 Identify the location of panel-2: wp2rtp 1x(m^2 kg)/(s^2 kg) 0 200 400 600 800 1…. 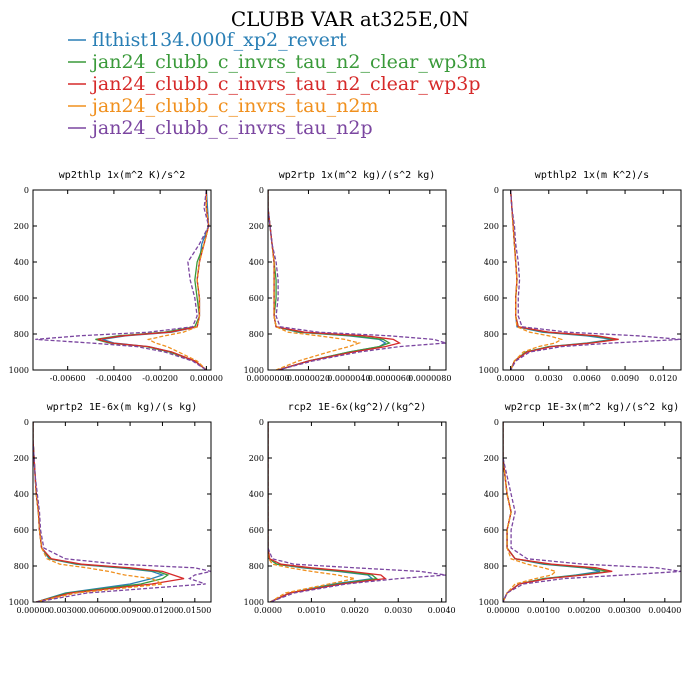
(348, 276).